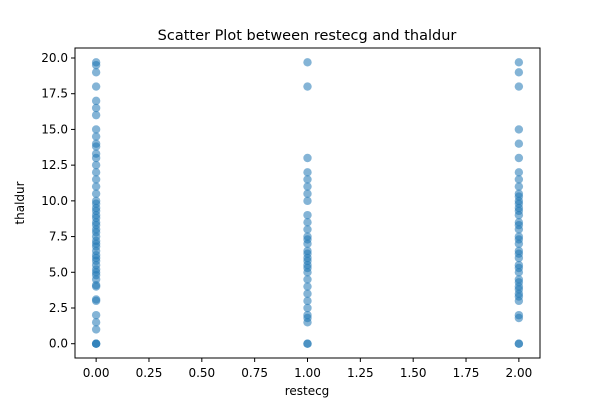  What do you see at coordinates (58, 272) in the screenshot?
I see `y-tick-label: 5.0` at bounding box center [58, 272].